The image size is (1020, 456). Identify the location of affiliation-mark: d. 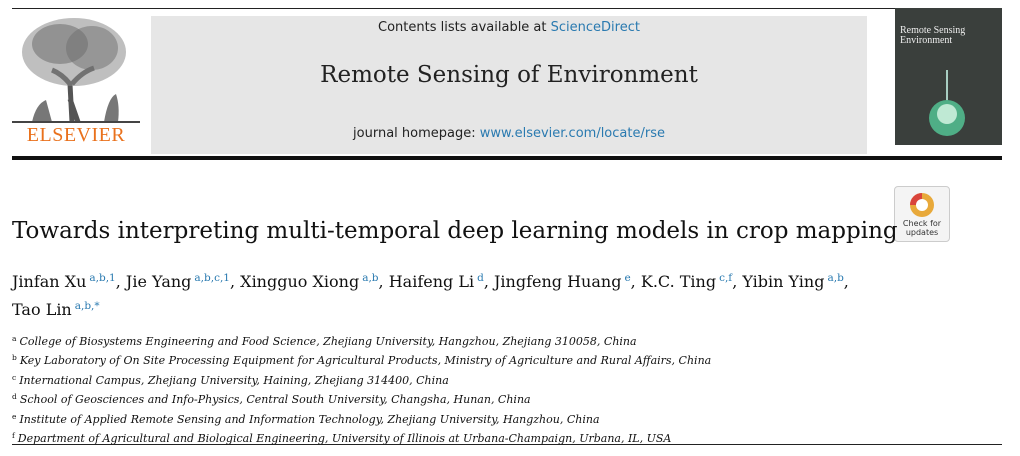
(14, 397).